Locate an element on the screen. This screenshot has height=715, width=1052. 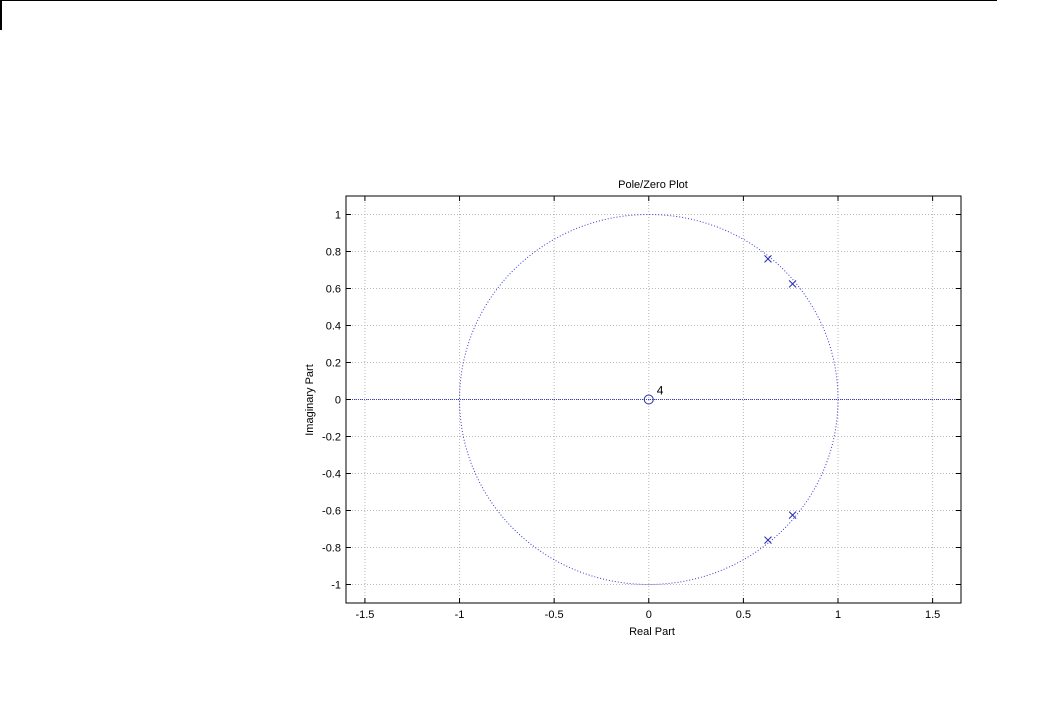
x-tick-label: 1 is located at coordinates (838, 615).